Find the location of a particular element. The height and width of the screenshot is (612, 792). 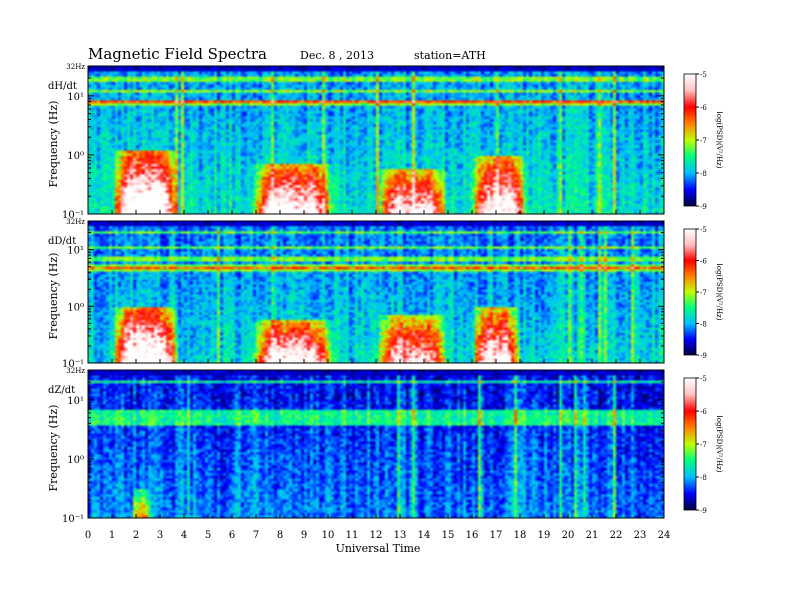

x-tick-label-4: 4 is located at coordinates (184, 535).